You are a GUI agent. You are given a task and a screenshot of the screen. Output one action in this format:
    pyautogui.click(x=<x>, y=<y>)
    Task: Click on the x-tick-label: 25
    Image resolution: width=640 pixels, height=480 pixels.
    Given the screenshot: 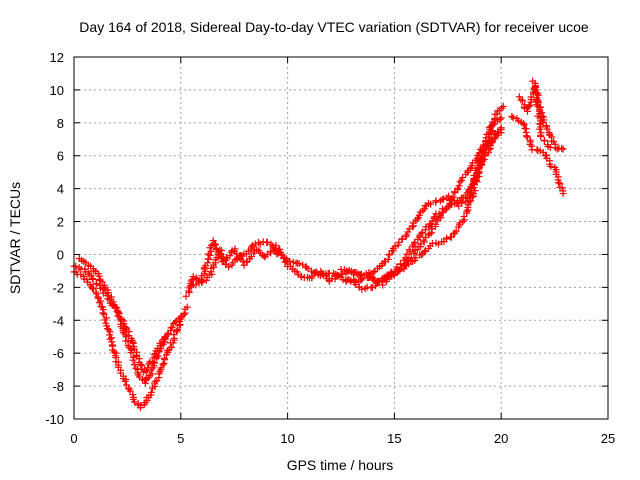 What is the action you would take?
    pyautogui.click(x=608, y=438)
    